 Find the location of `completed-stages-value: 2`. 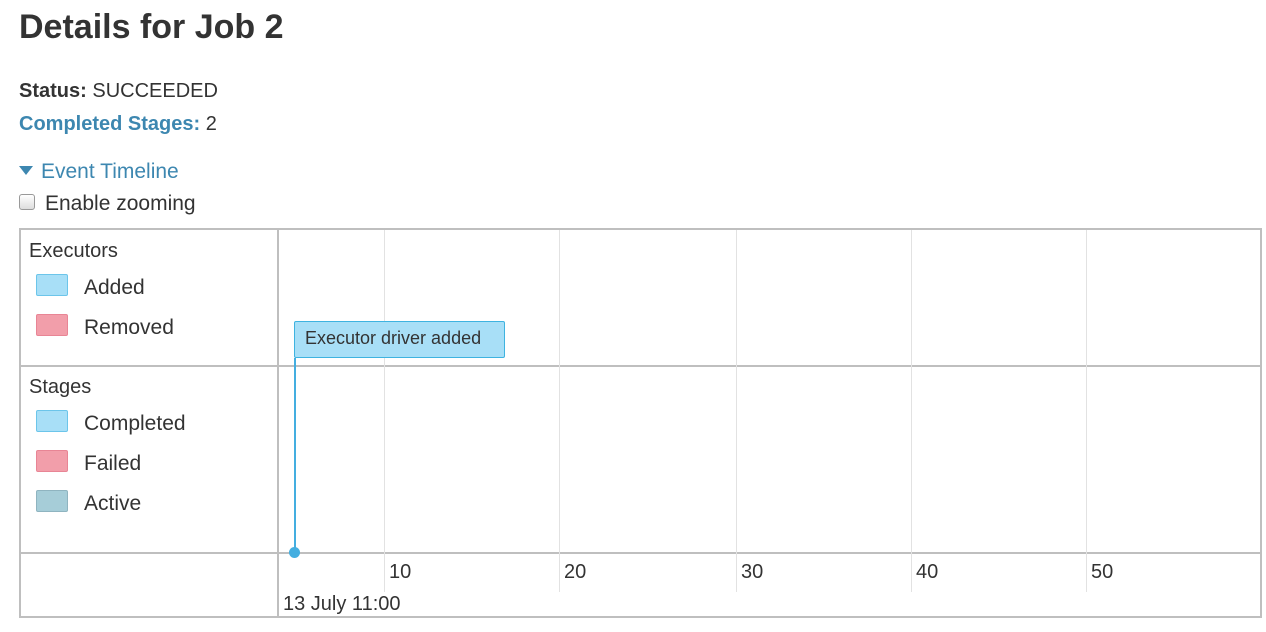

completed-stages-value: 2 is located at coordinates (211, 124).